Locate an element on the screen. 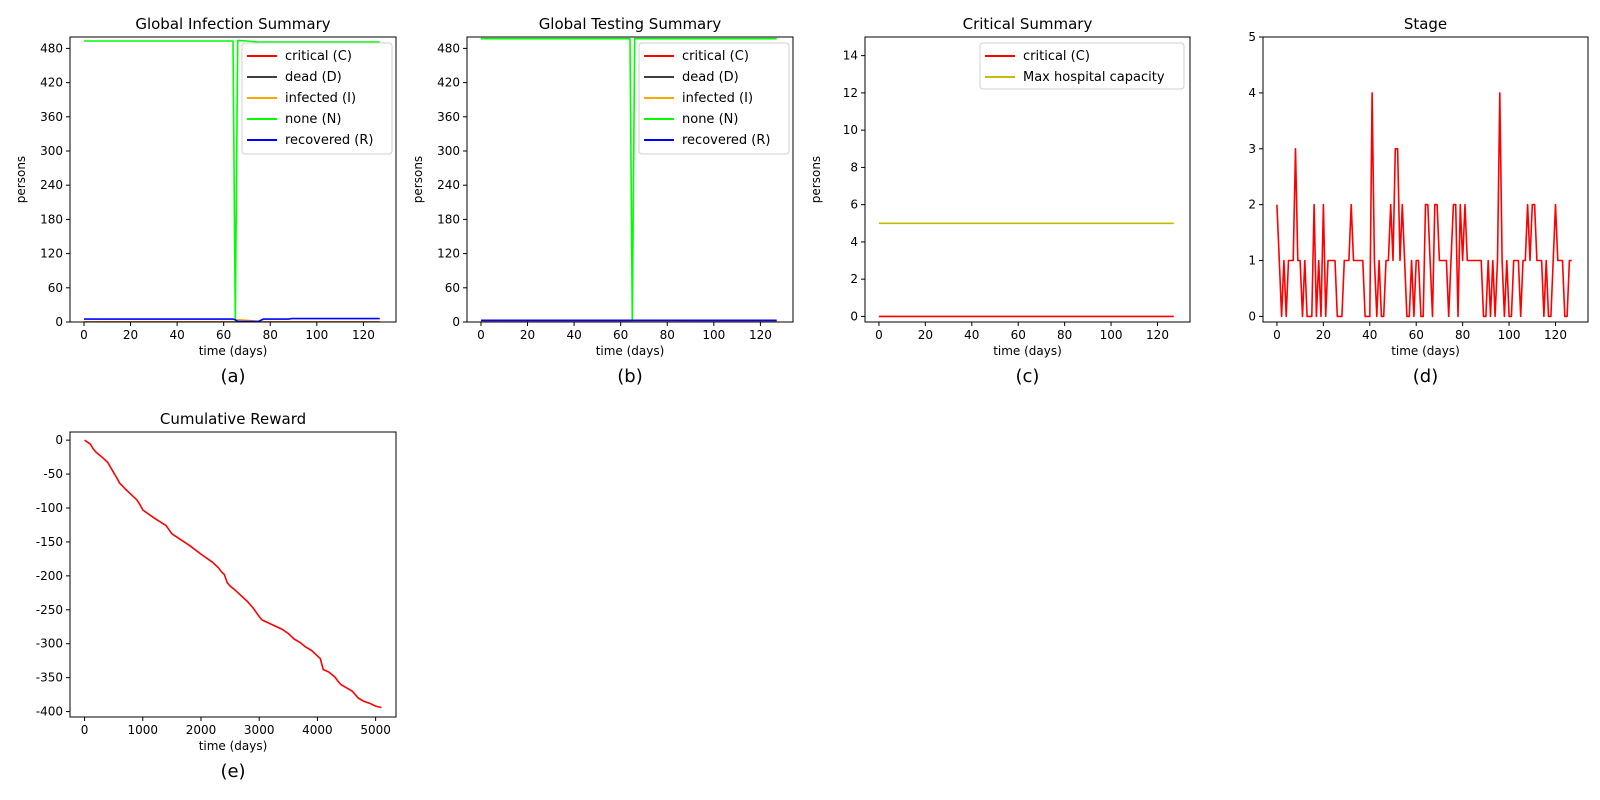  y-tick-label: 60 is located at coordinates (452, 288).